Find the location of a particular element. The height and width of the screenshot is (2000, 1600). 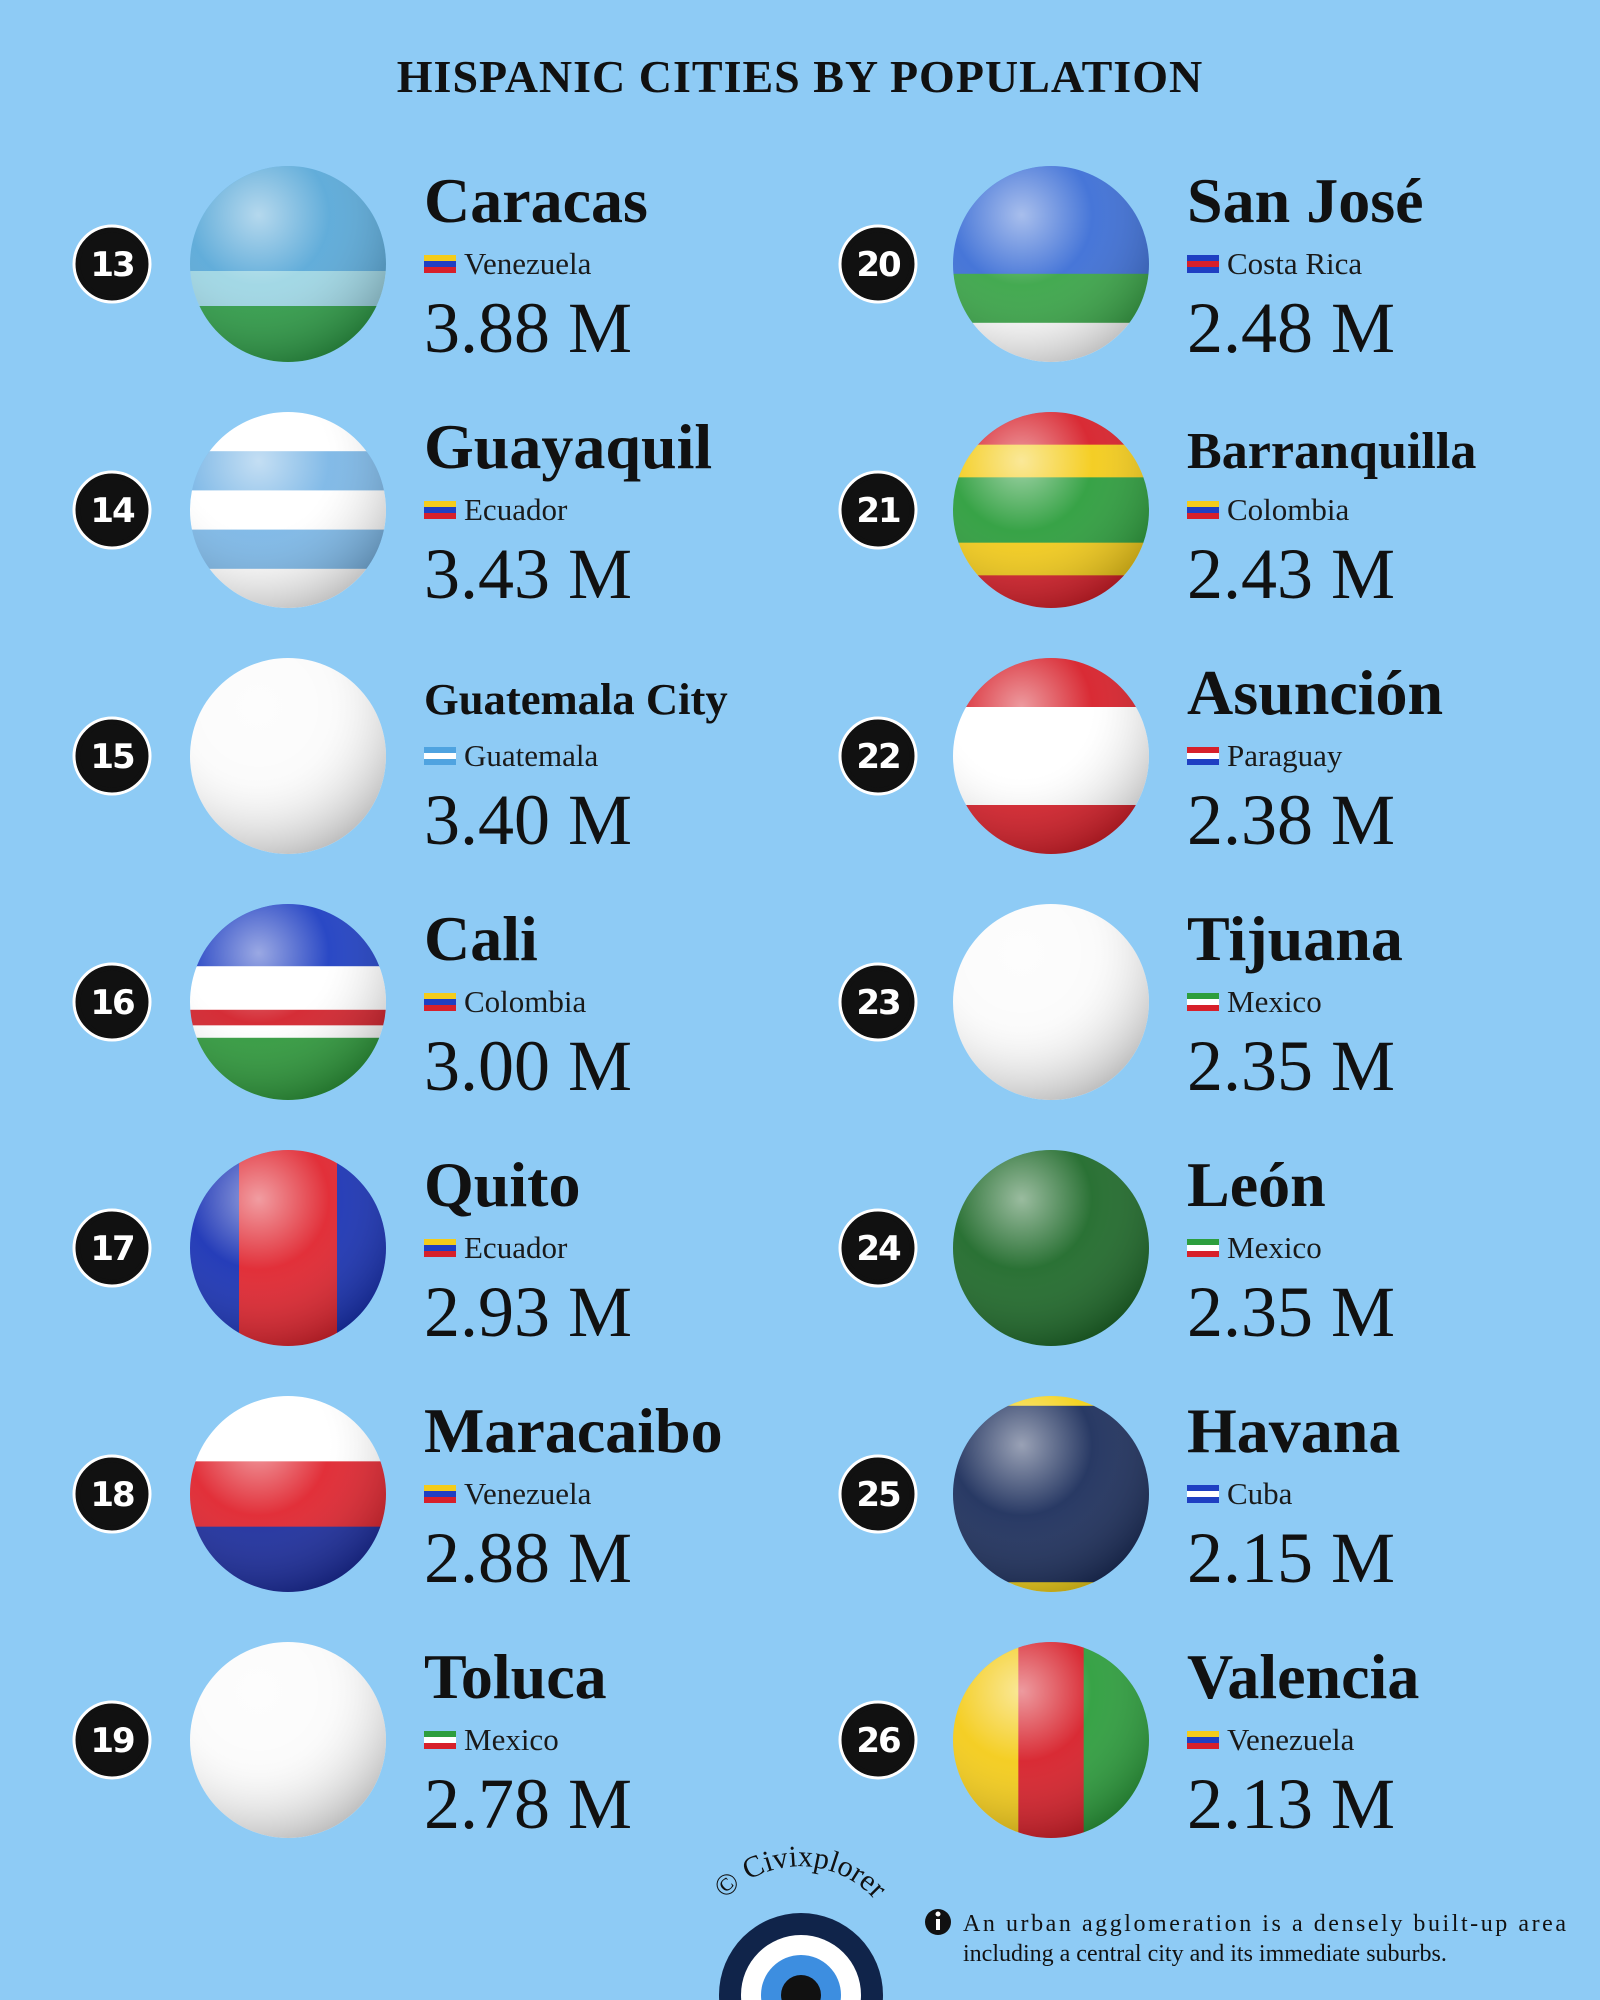

city-name: San José is located at coordinates (1305, 200).